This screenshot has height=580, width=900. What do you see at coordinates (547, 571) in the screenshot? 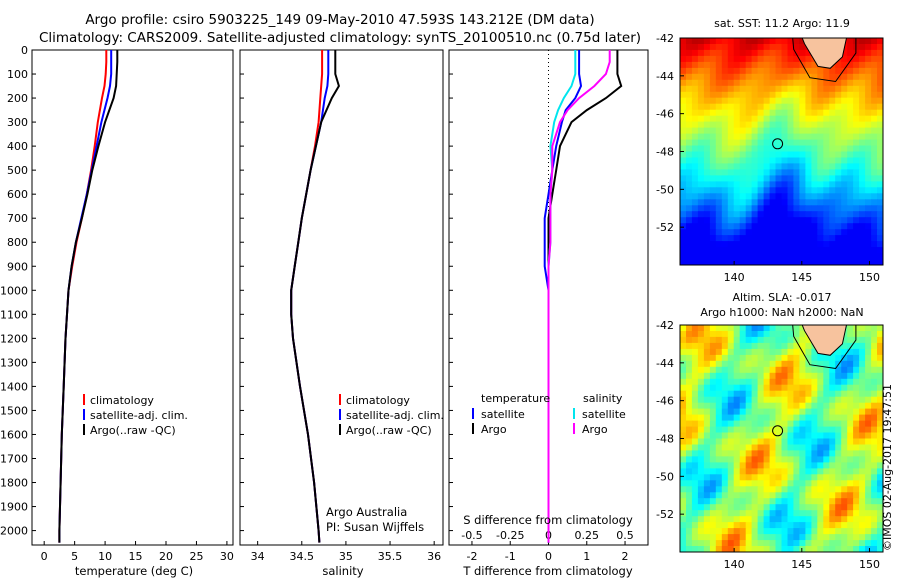
I see `difference-xlabel-bottom: T difference from climatology` at bounding box center [547, 571].